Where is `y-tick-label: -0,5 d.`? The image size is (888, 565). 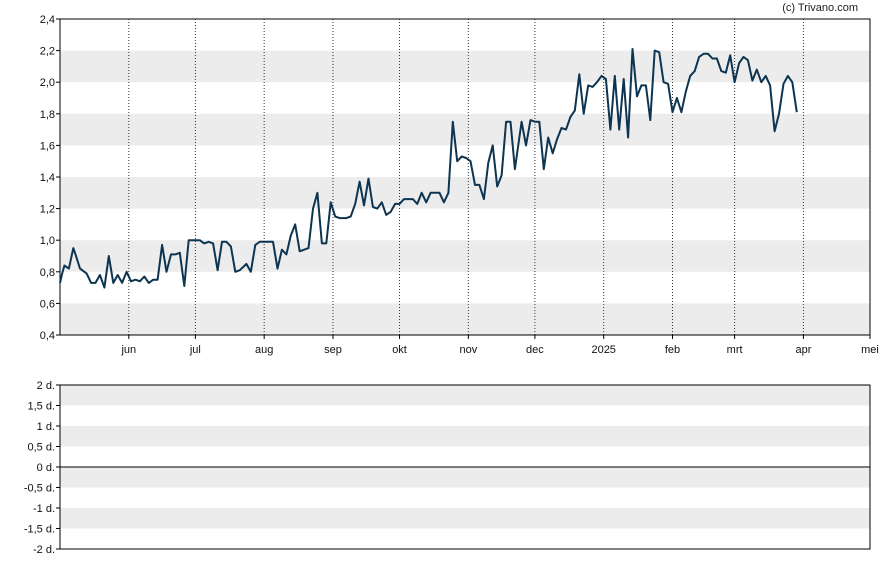 y-tick-label: -0,5 d. is located at coordinates (39, 489).